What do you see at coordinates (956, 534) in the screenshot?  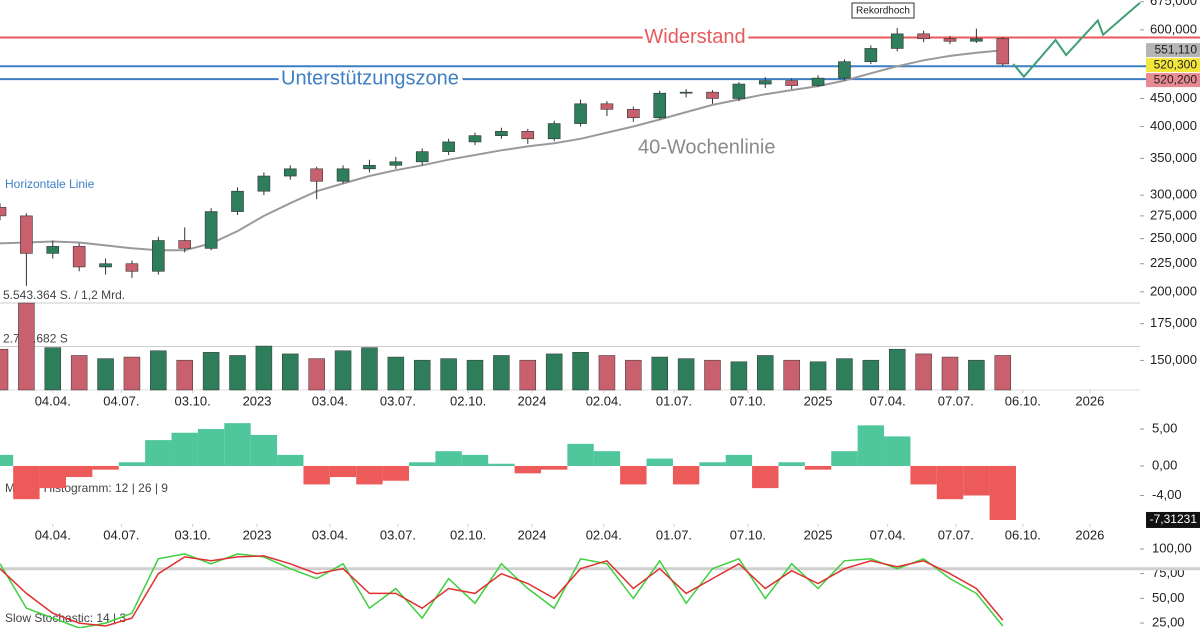 I see `x-tick-label: 07.07.` at bounding box center [956, 534].